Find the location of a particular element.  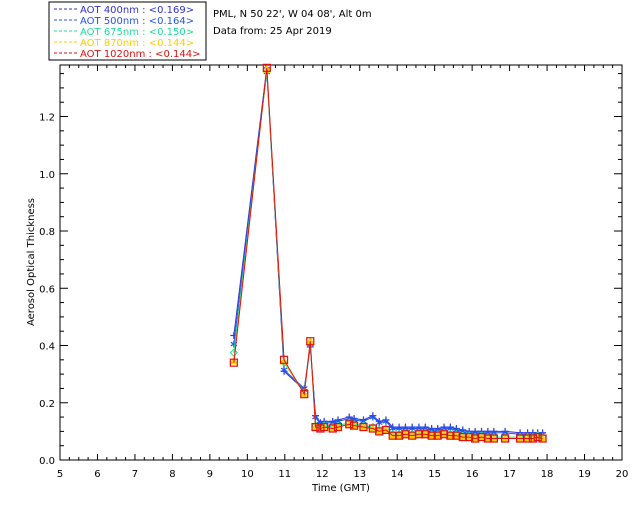

x-tick-label: 11 is located at coordinates (284, 474).